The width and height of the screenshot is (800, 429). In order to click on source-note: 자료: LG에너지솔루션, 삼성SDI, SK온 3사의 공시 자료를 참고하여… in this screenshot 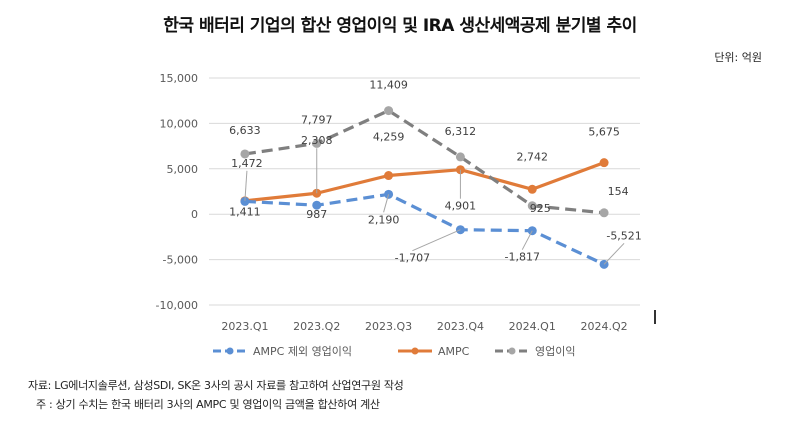, I will do `click(216, 385)`.